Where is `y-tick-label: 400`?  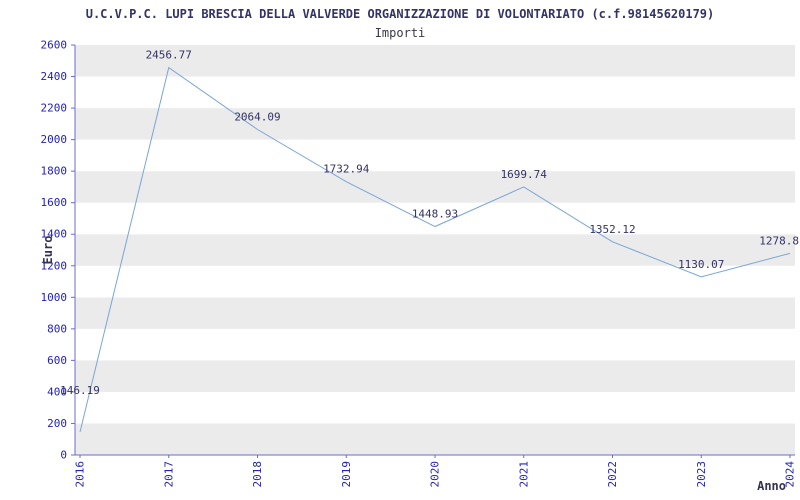
y-tick-label: 400 is located at coordinates (57, 391).